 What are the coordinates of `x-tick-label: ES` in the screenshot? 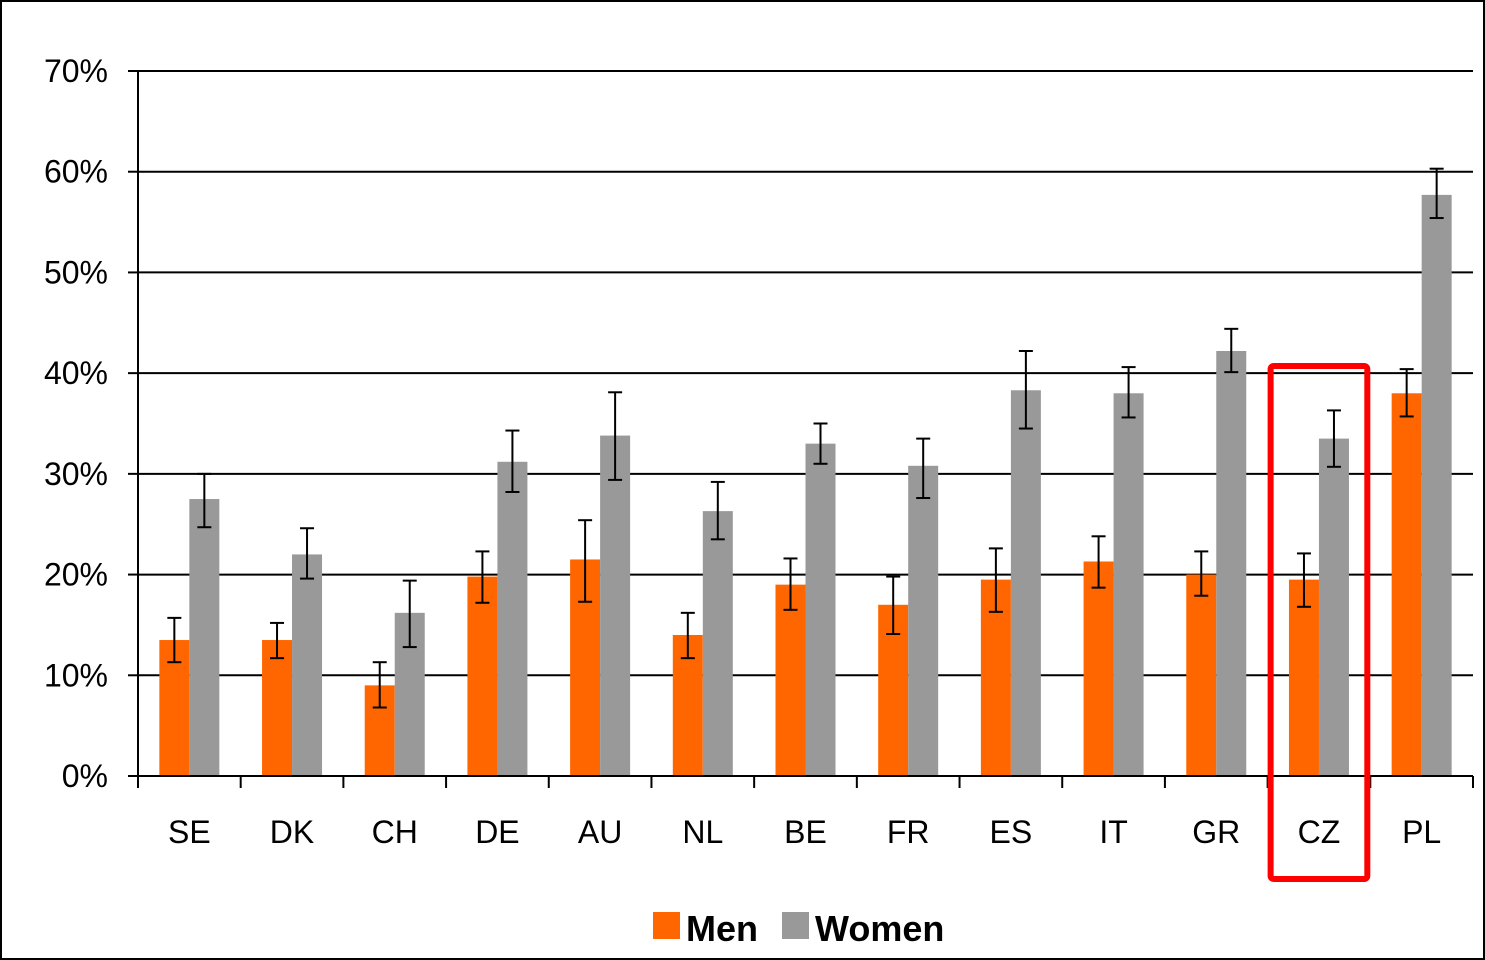 It's located at (1011, 832).